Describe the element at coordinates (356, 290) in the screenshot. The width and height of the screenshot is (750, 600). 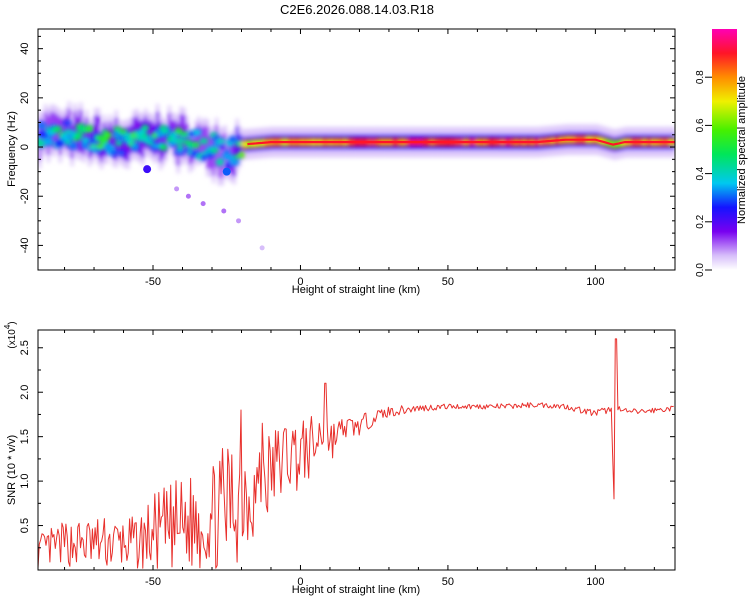
I see `spectrogram-x-axis-label: Height of straight line (km)` at that location.